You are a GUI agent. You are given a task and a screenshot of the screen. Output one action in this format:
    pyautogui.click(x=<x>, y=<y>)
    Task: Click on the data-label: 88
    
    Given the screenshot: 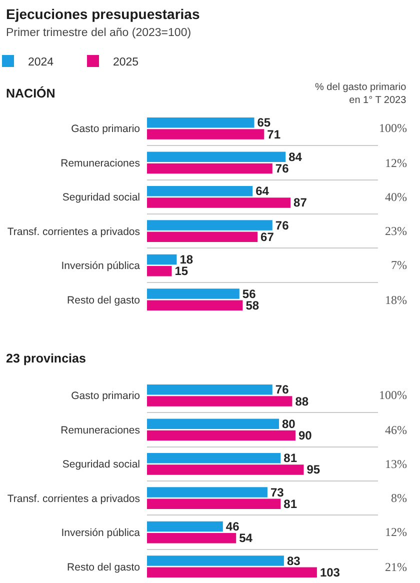 What is the action you would take?
    pyautogui.click(x=302, y=401)
    